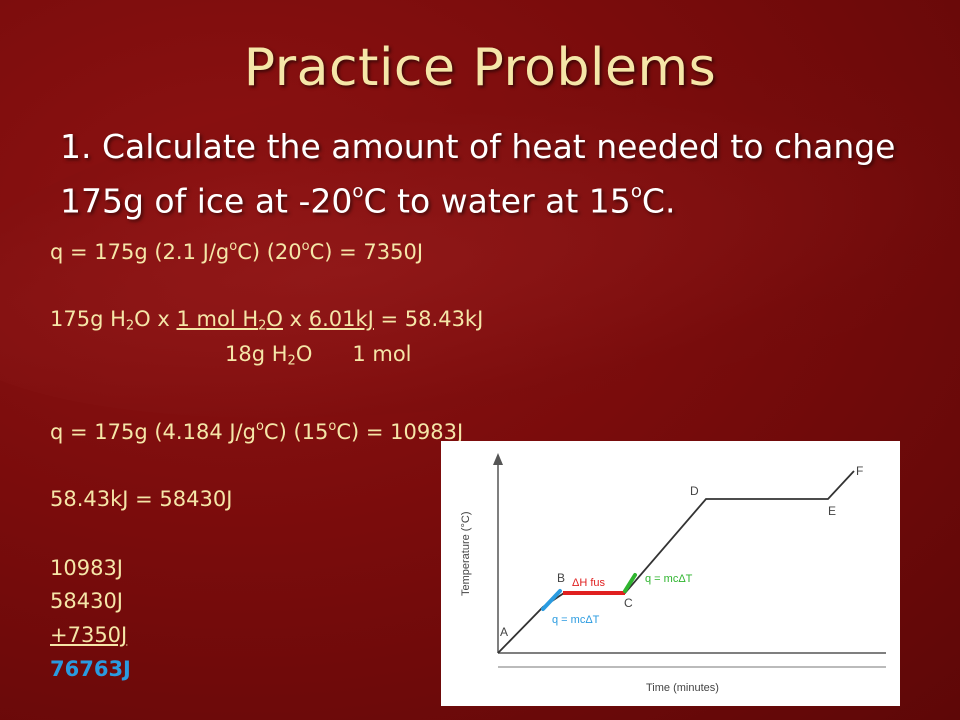  Describe the element at coordinates (498, 459) in the screenshot. I see `y-axis-arrow` at that location.